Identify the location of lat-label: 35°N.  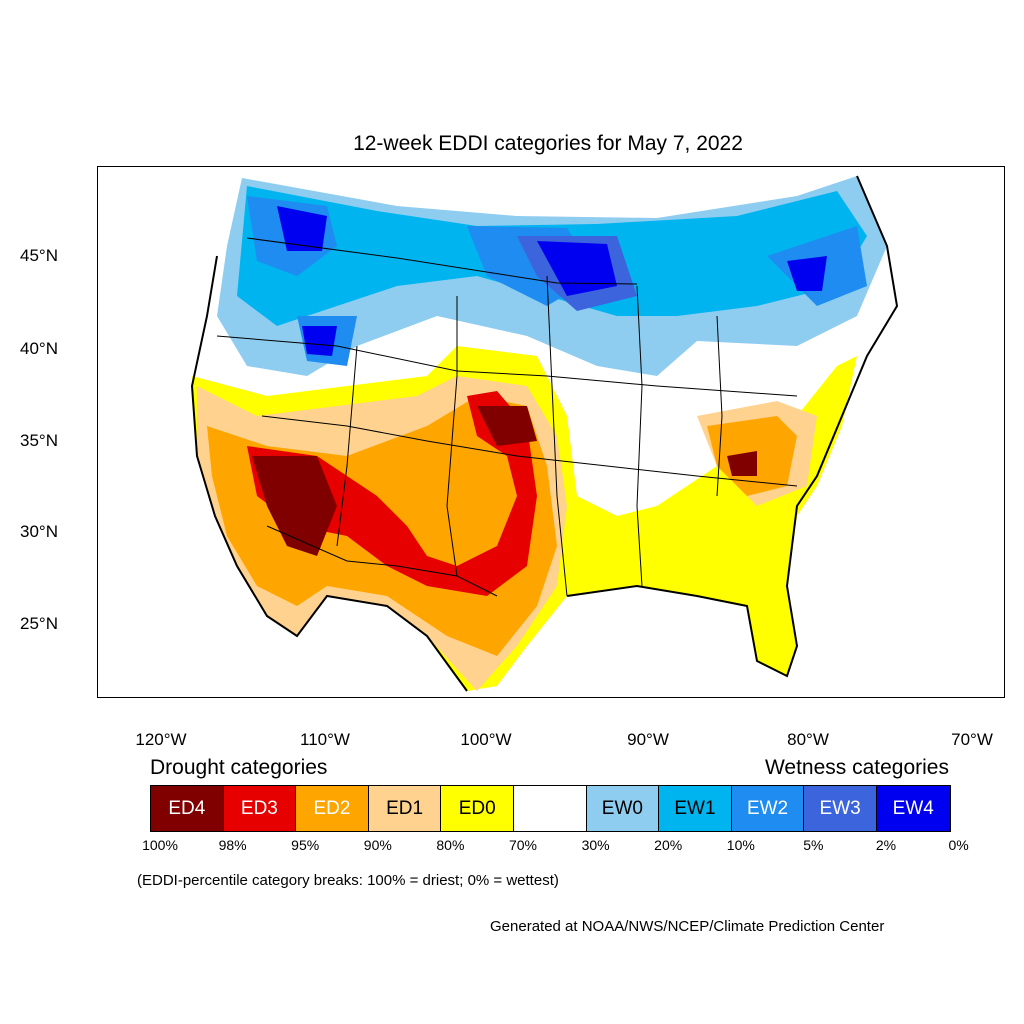
(39, 440).